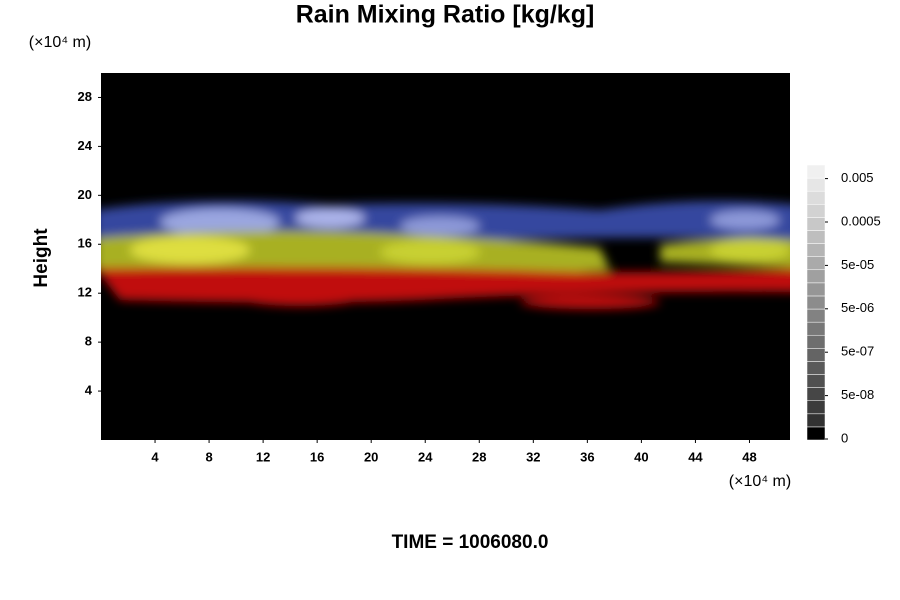 This screenshot has height=600, width=900. What do you see at coordinates (208, 456) in the screenshot?
I see `x-tick-label: 8` at bounding box center [208, 456].